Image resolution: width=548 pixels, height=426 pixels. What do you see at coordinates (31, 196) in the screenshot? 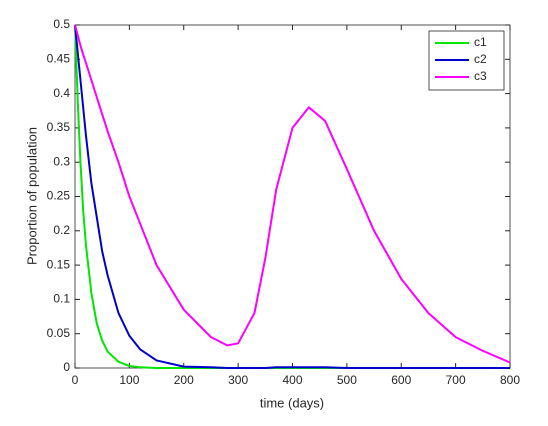
I see `y-axis-label: Proportion of population` at bounding box center [31, 196].